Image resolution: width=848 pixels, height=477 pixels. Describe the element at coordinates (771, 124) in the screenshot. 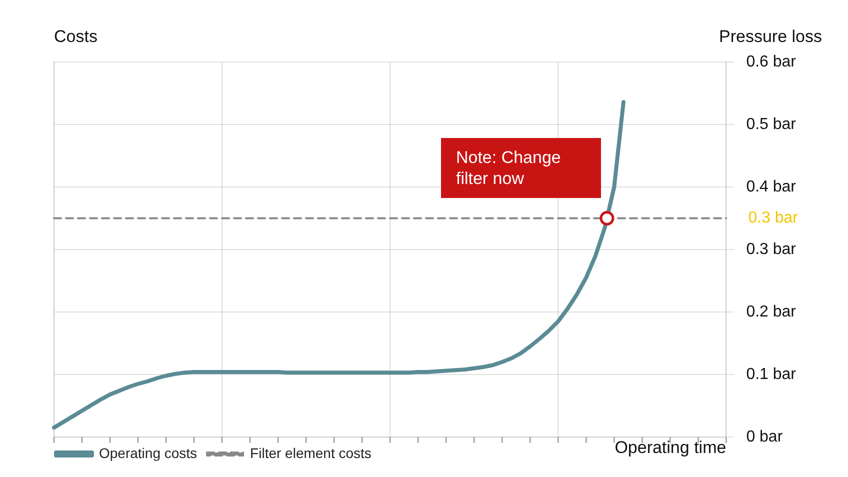

I see `y-tick-label: 0.5 bar` at that location.